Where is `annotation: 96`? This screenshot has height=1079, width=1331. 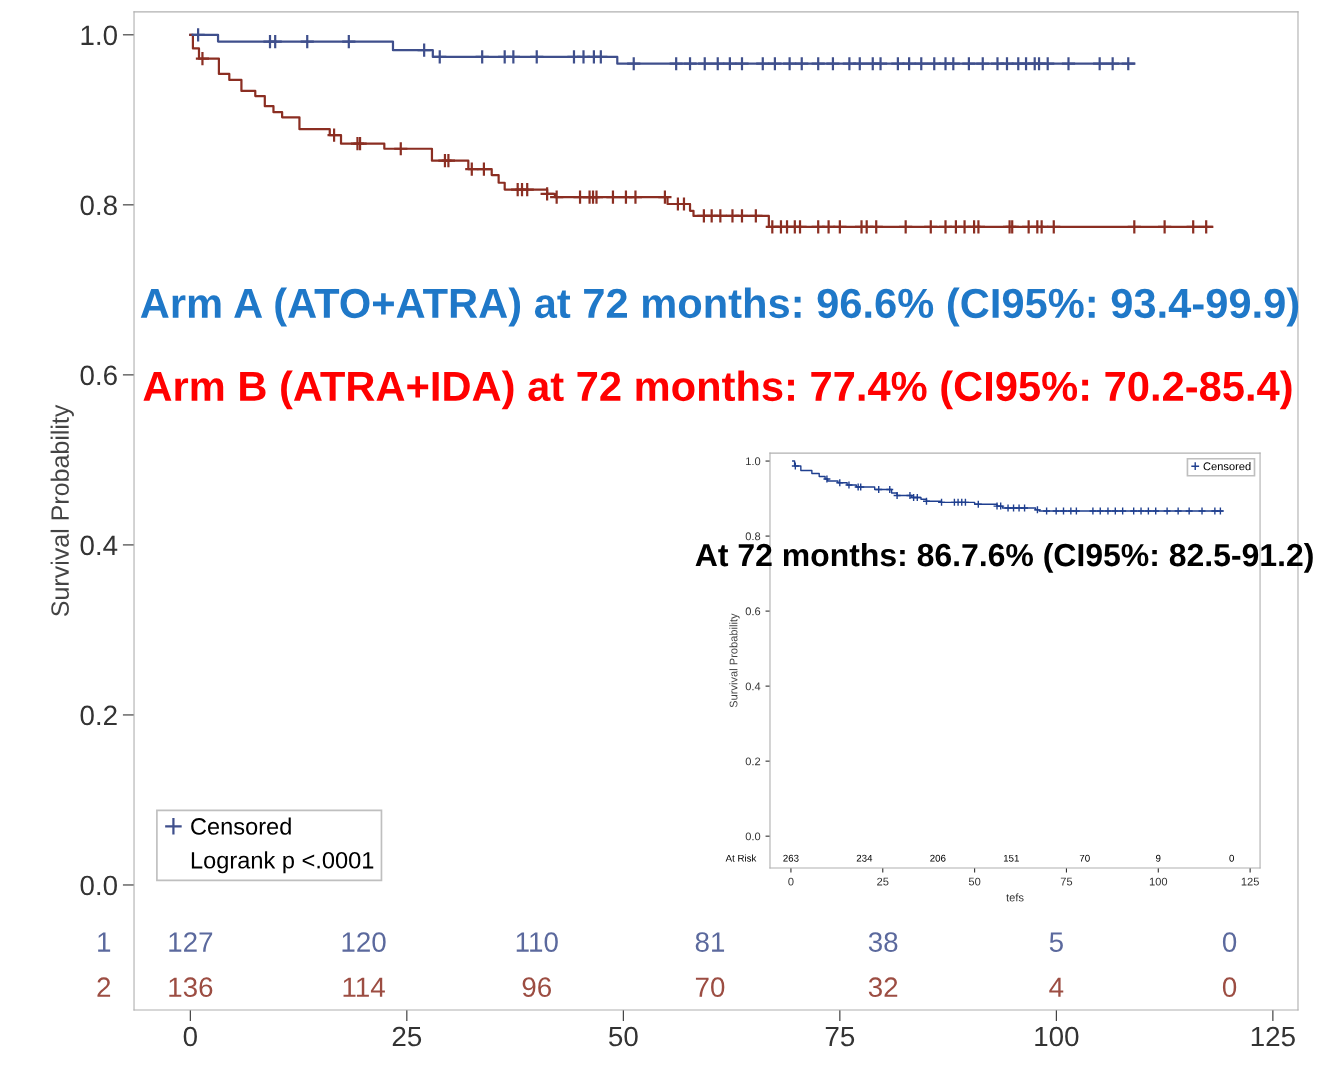
annotation: 96 is located at coordinates (536, 987).